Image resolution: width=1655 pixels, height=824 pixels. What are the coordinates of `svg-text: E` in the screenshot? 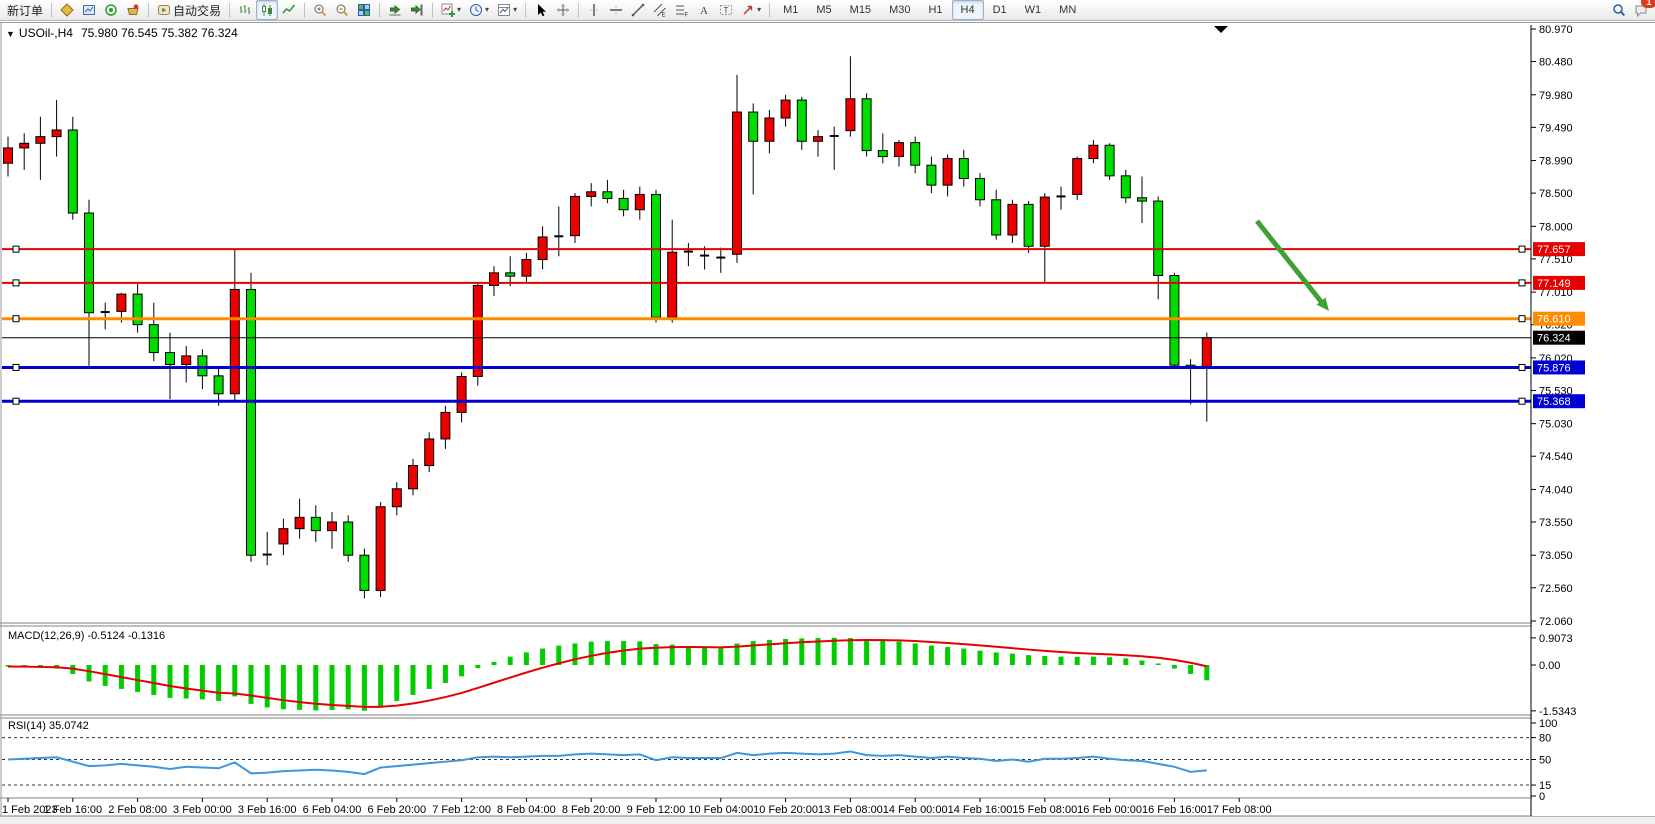 It's located at (664, 15).